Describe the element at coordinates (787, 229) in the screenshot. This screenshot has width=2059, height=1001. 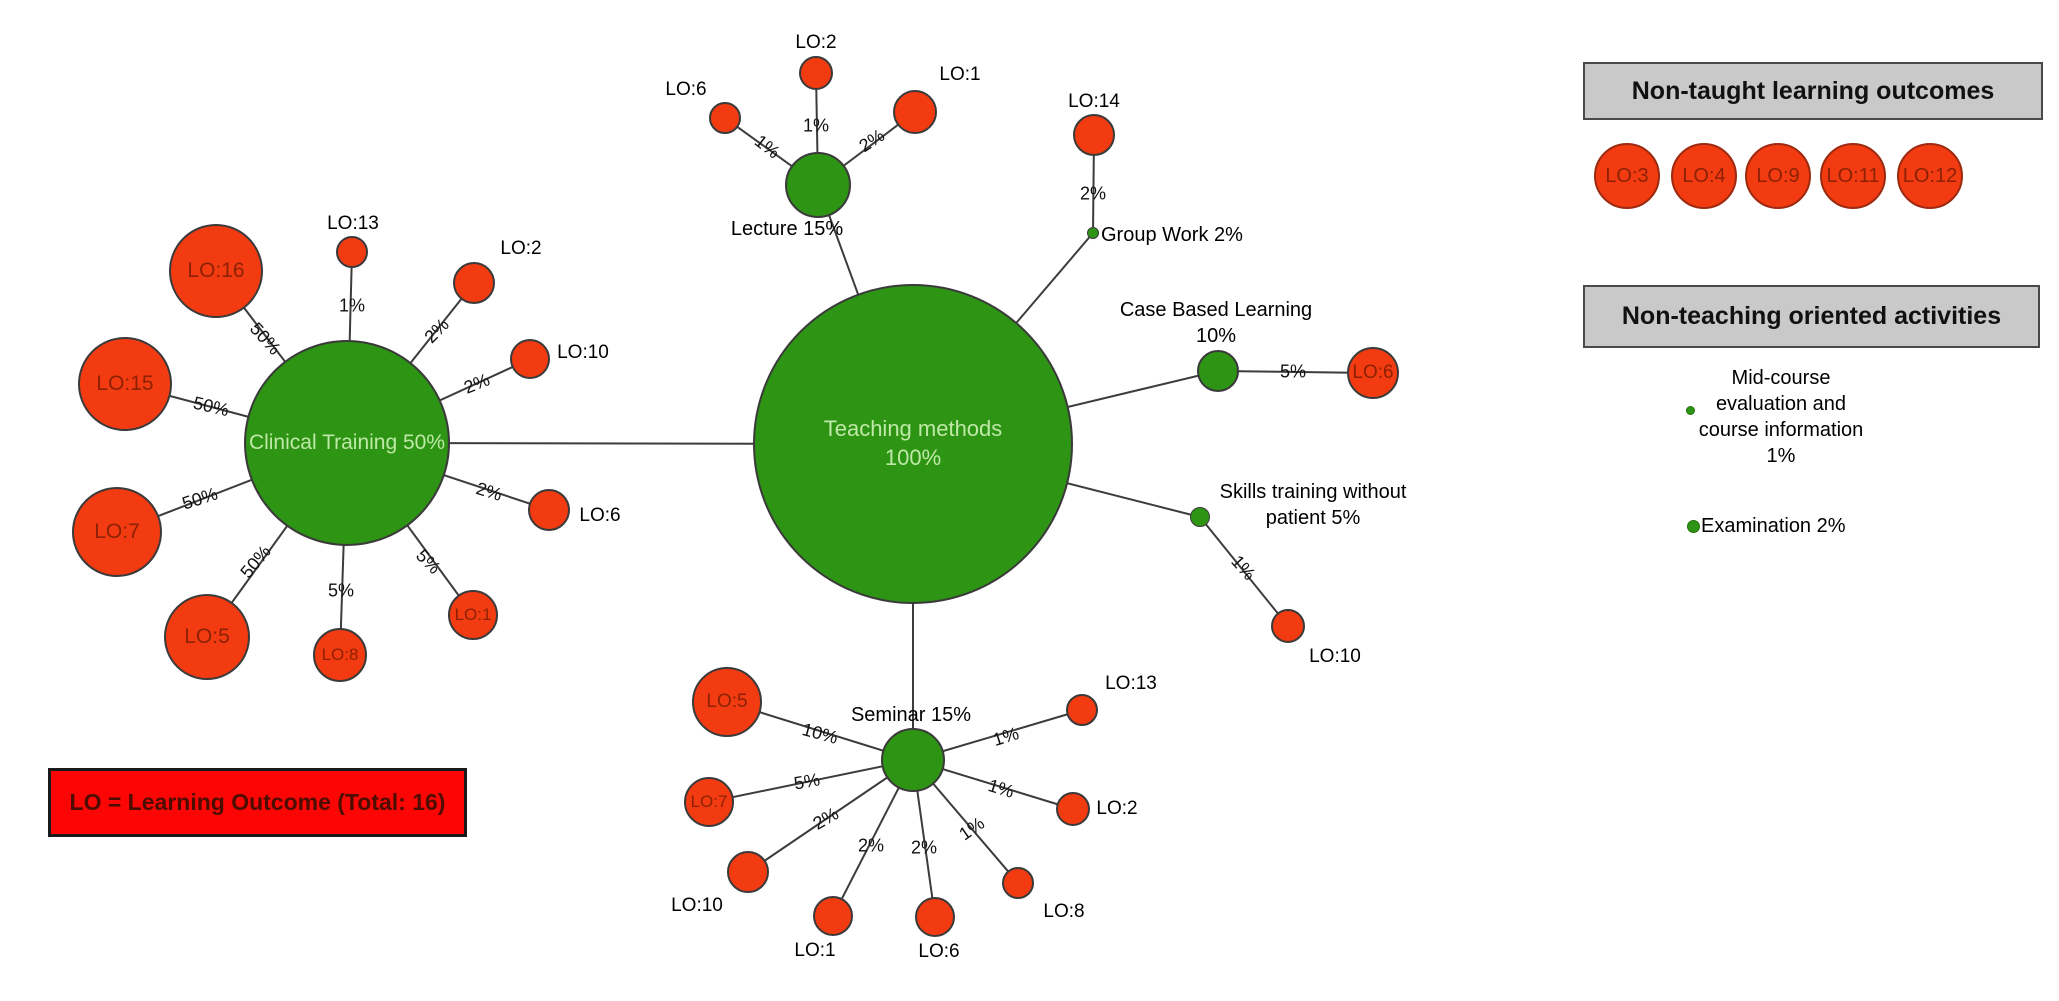
I see `lecture-label: Lecture 15%` at that location.